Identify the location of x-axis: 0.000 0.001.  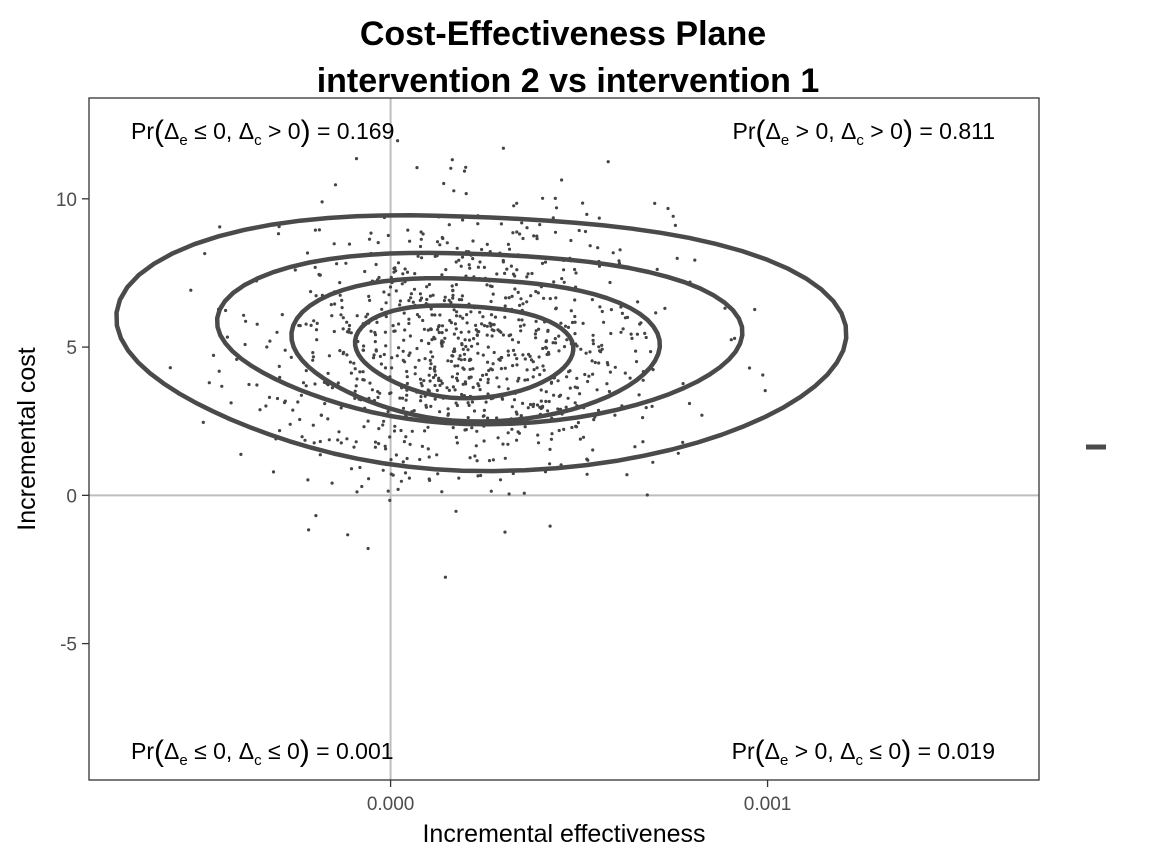
(579, 797).